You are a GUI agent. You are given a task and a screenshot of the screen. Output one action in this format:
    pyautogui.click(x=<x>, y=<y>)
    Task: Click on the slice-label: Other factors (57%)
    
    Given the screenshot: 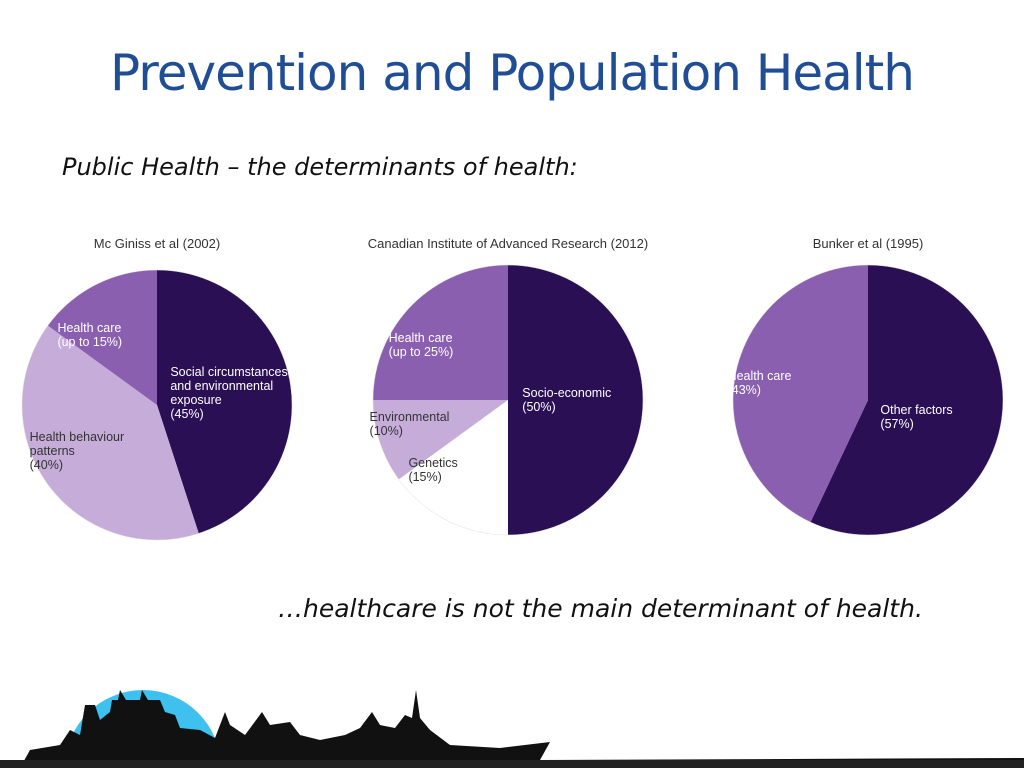 What is the action you would take?
    pyautogui.click(x=944, y=417)
    